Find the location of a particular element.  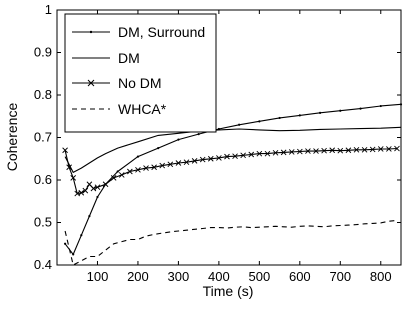

legend-item-whca: WHCA* is located at coordinates (119, 109).